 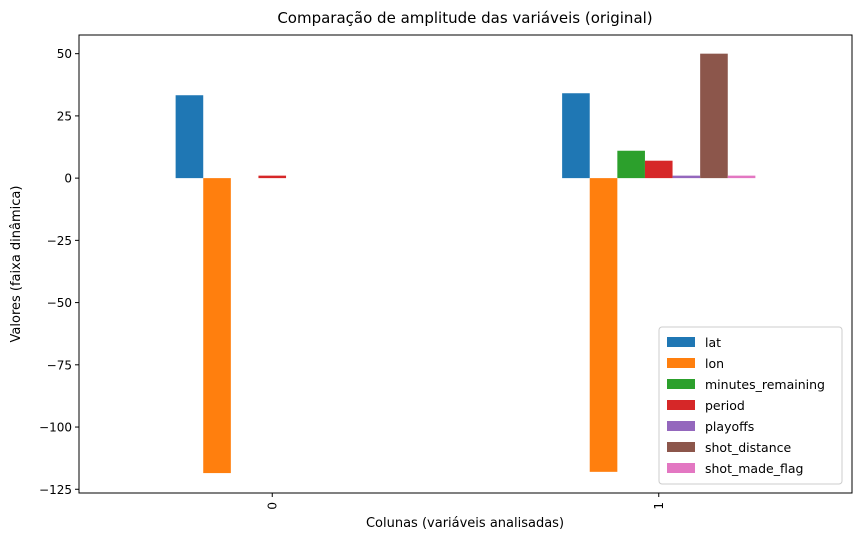 I want to click on legend-box, so click(x=750, y=405).